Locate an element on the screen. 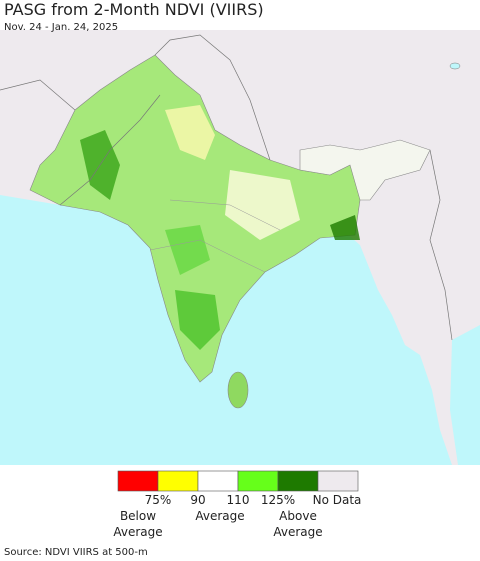 The width and height of the screenshot is (480, 561). northeast-region is located at coordinates (365, 170).